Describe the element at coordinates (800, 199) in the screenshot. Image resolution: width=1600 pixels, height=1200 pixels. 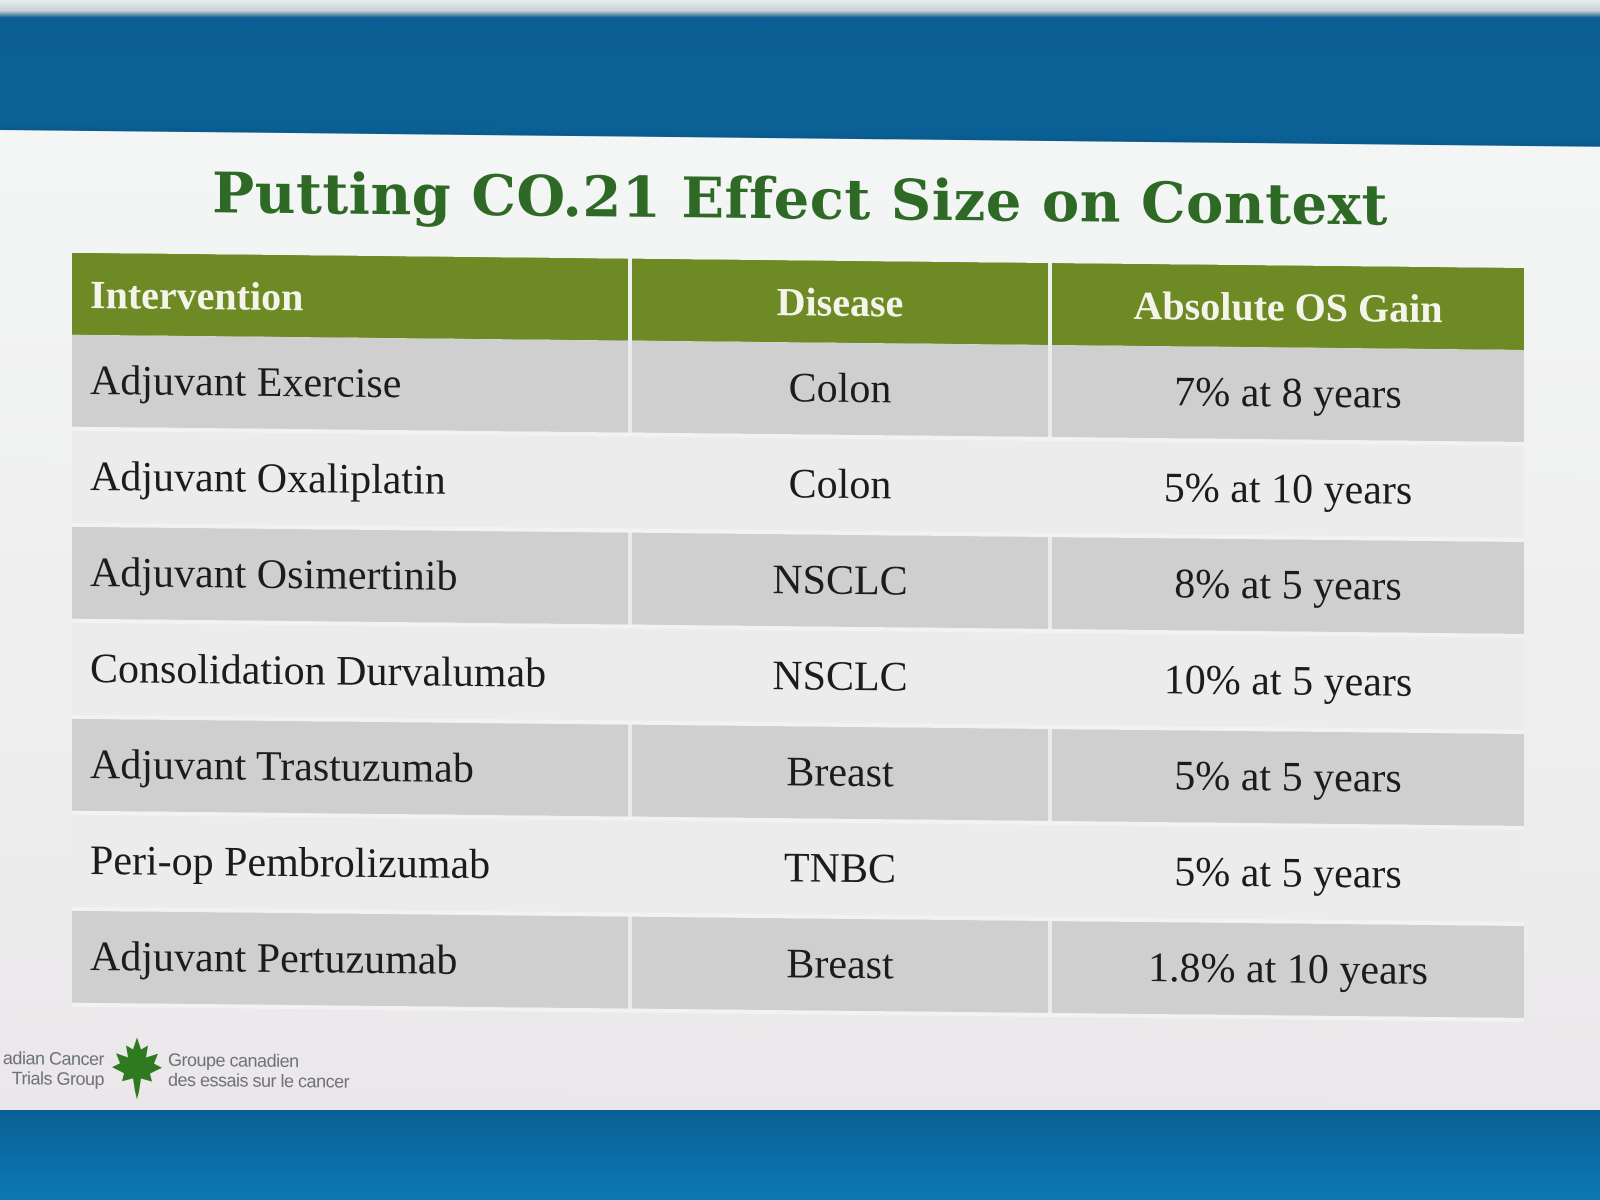
I see `slide-title: Putting CO.21 Effect Size on Context` at that location.